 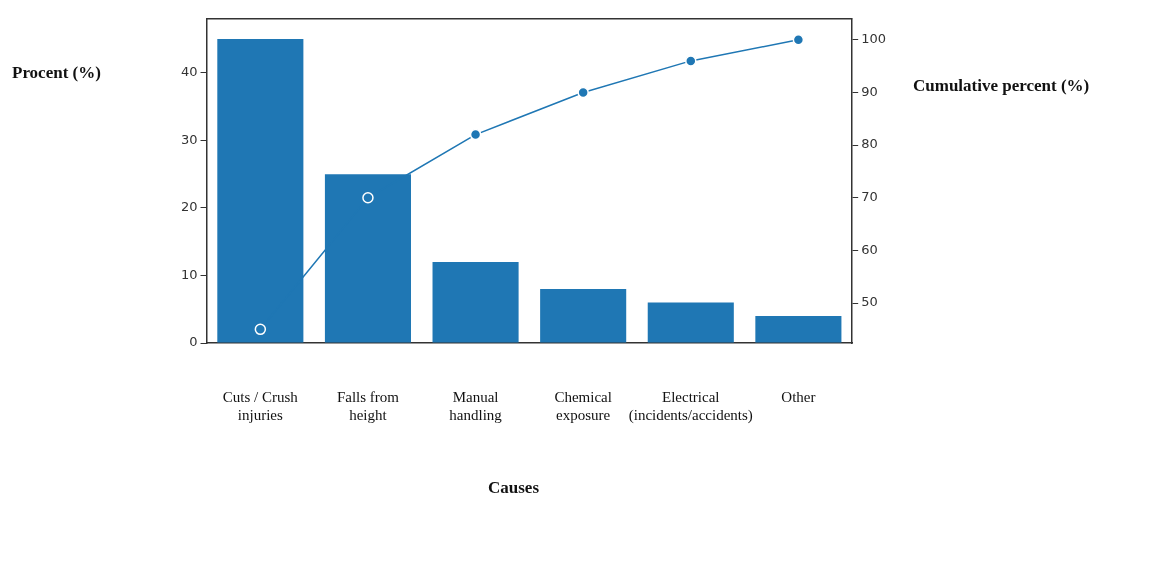 I want to click on x-tick-label: Other, so click(x=798, y=396).